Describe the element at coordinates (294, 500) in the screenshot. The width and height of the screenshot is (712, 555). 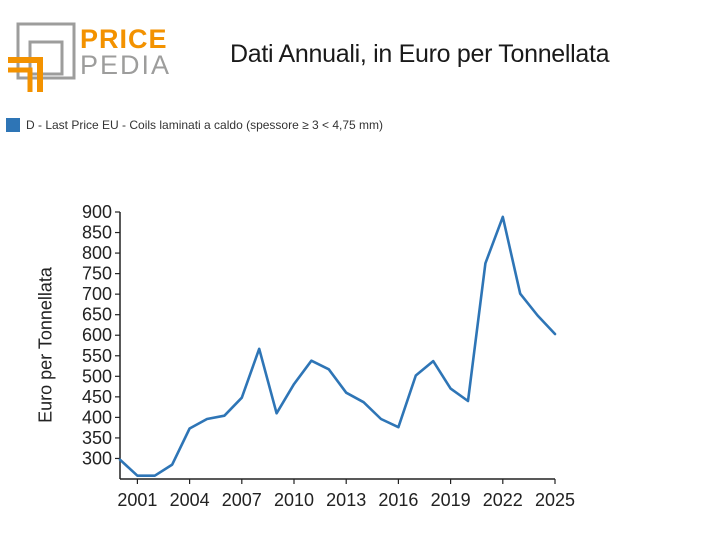
I see `x-tick-label: 2010` at that location.